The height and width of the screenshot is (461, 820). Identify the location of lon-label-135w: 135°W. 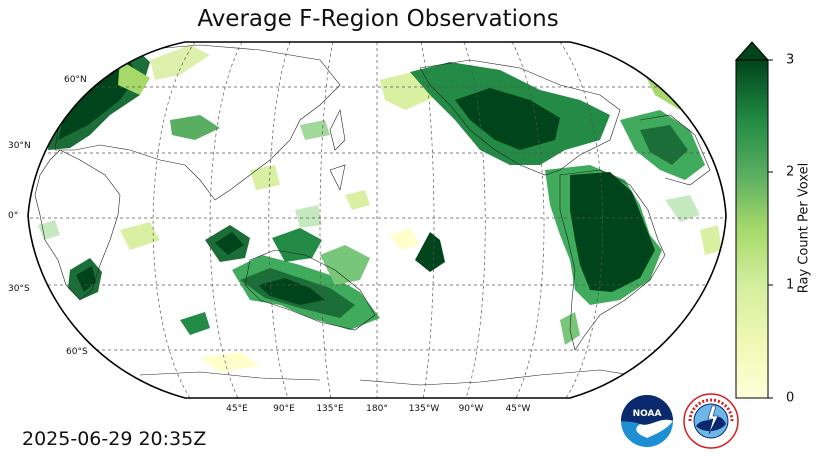
(424, 409).